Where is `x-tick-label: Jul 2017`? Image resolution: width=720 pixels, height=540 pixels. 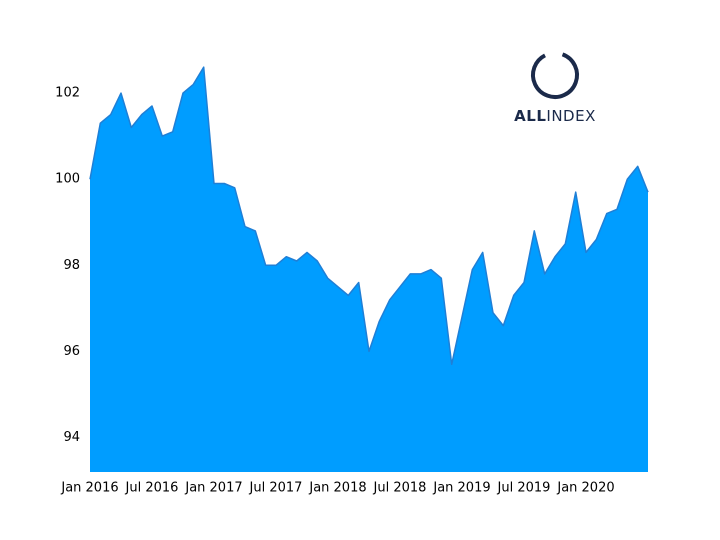 x-tick-label: Jul 2017 is located at coordinates (276, 488).